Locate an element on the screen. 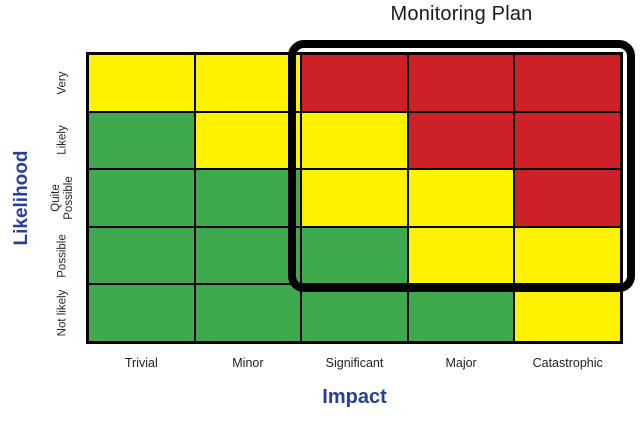 The image size is (642, 422). cell-very-minor is located at coordinates (248, 83).